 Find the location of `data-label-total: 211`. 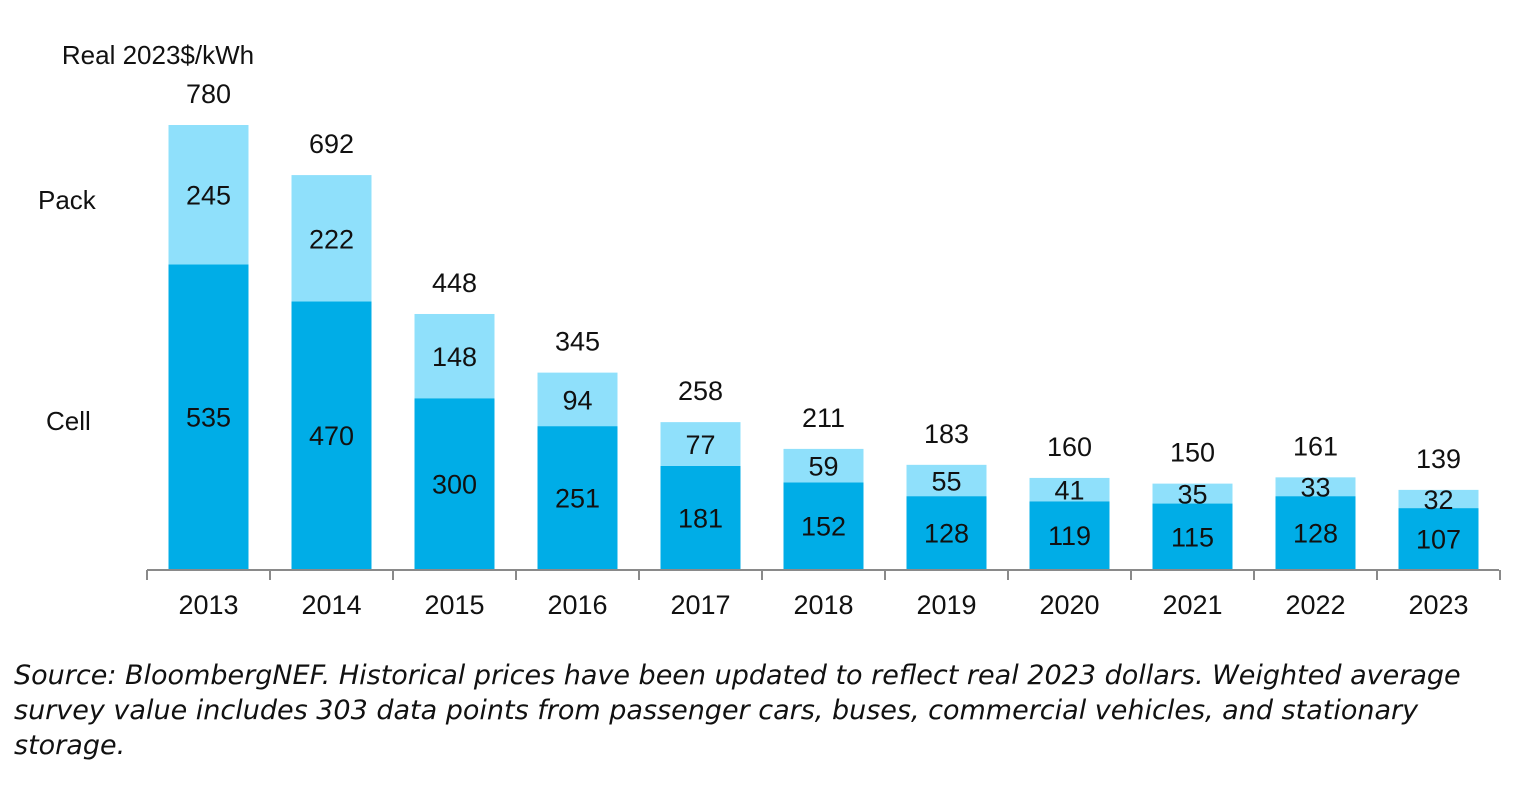

data-label-total: 211 is located at coordinates (823, 418).